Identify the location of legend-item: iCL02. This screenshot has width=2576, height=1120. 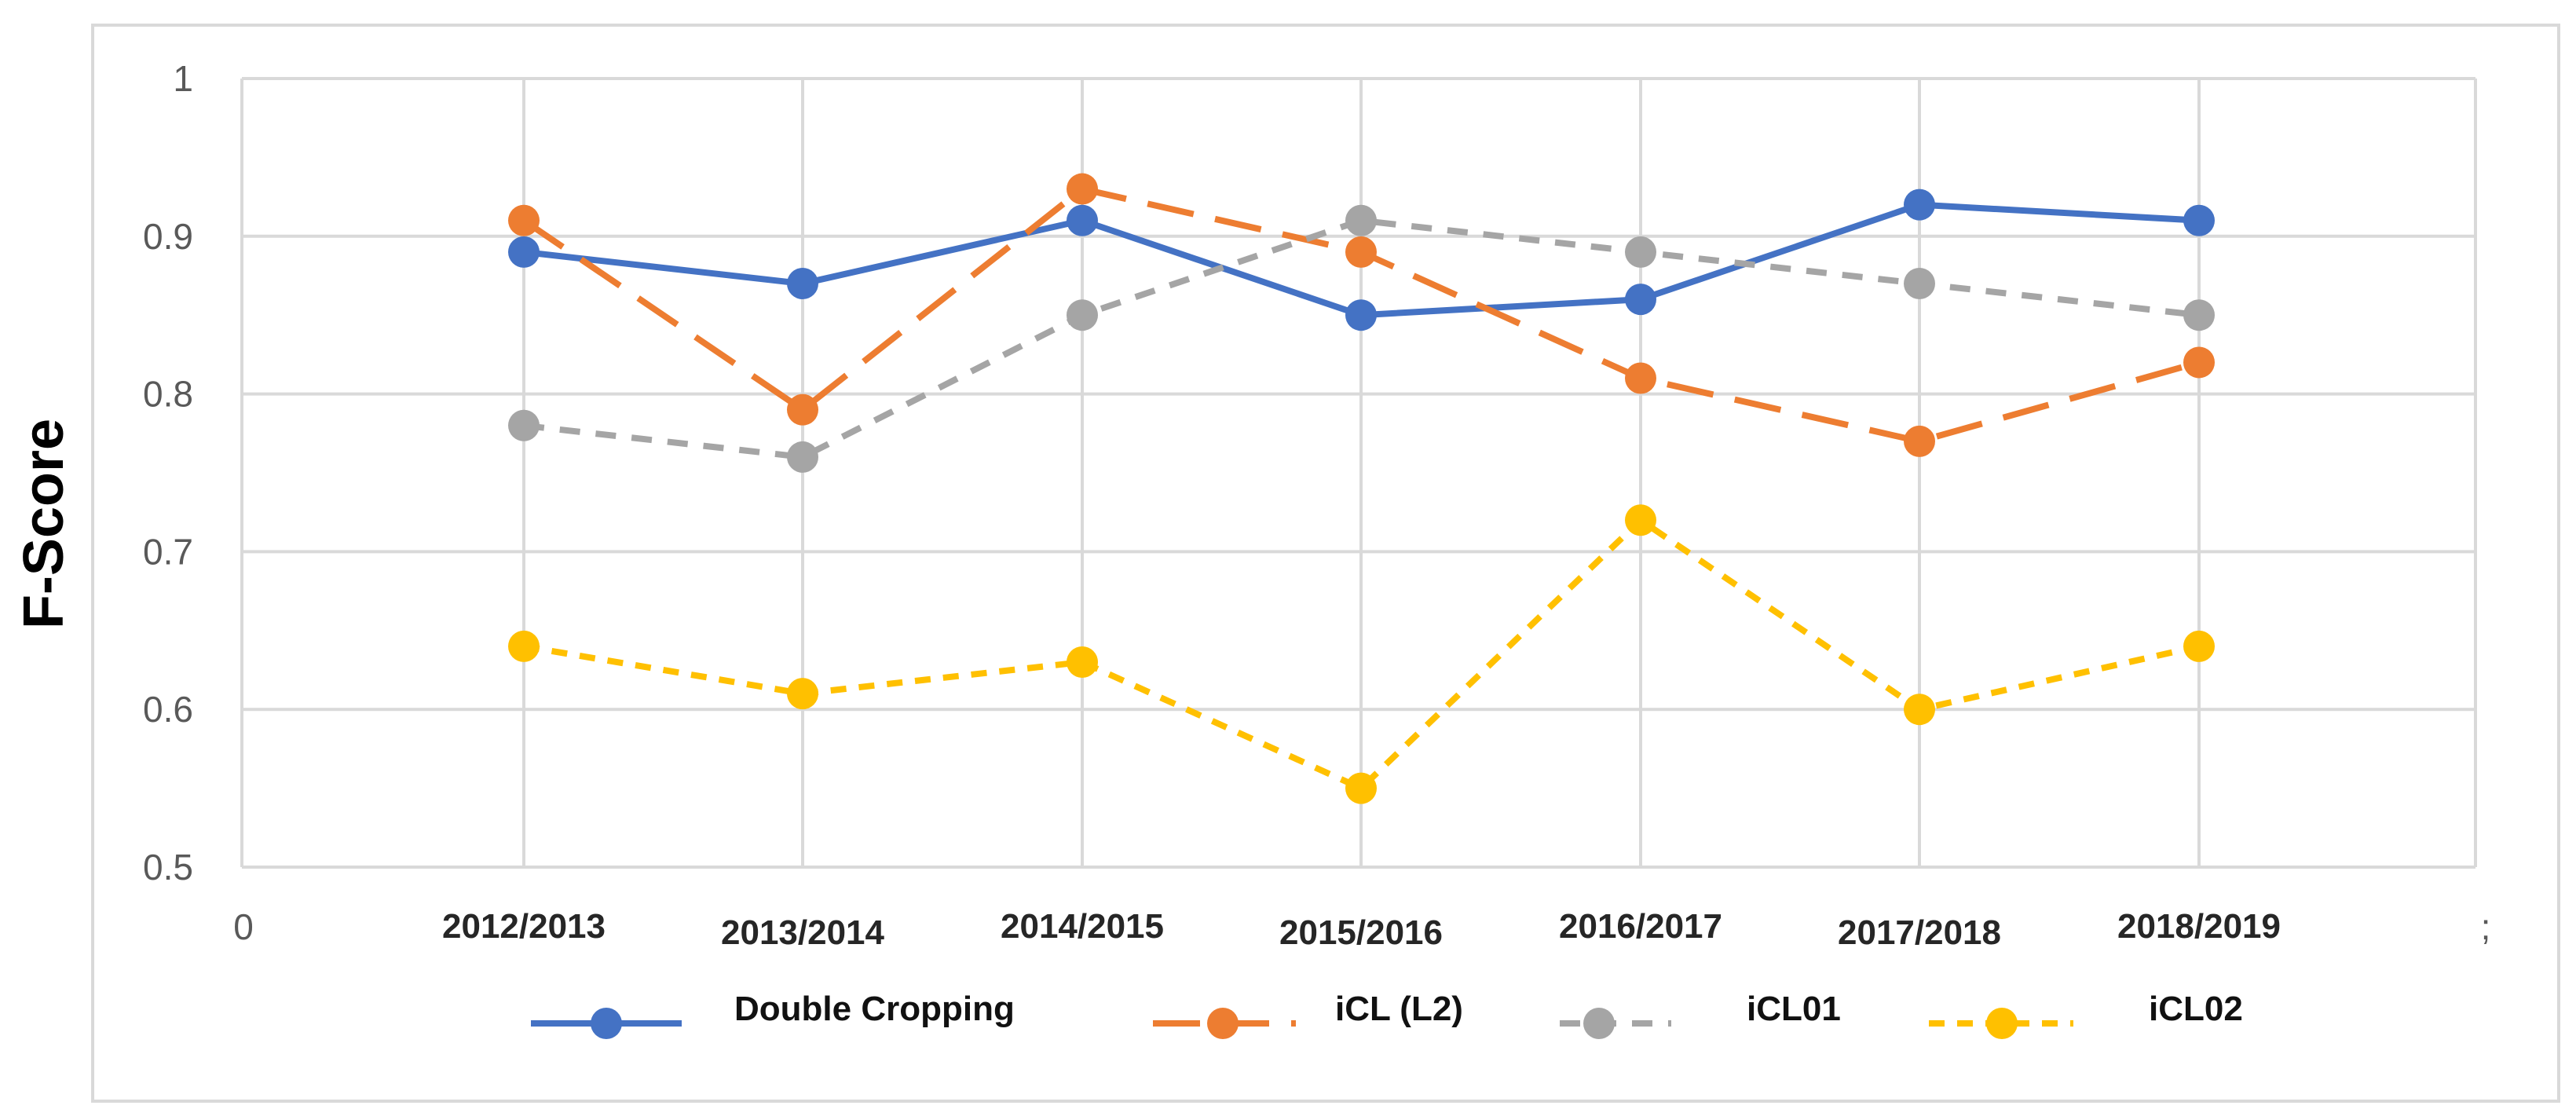
(2086, 1014).